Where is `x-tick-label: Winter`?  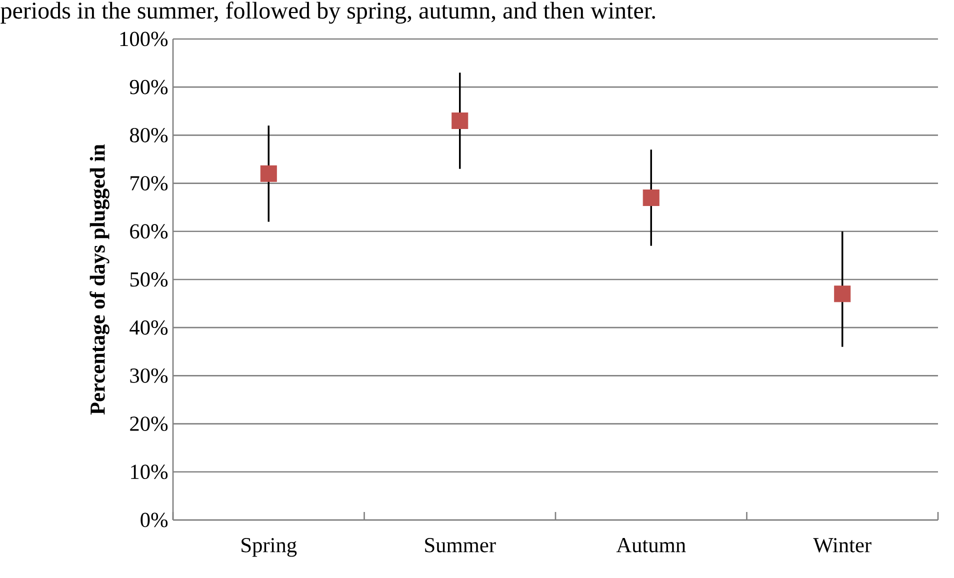
x-tick-label: Winter is located at coordinates (842, 545).